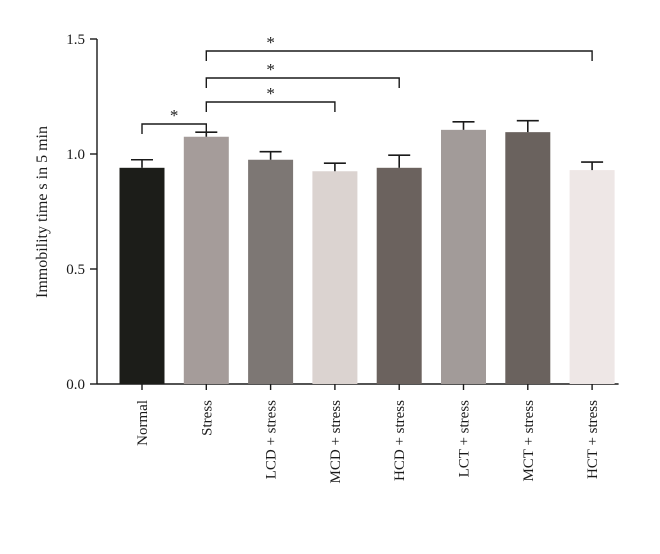 Image resolution: width=660 pixels, height=554 pixels. I want to click on y-axis-label: Immobility time s in 5 min, so click(42, 212).